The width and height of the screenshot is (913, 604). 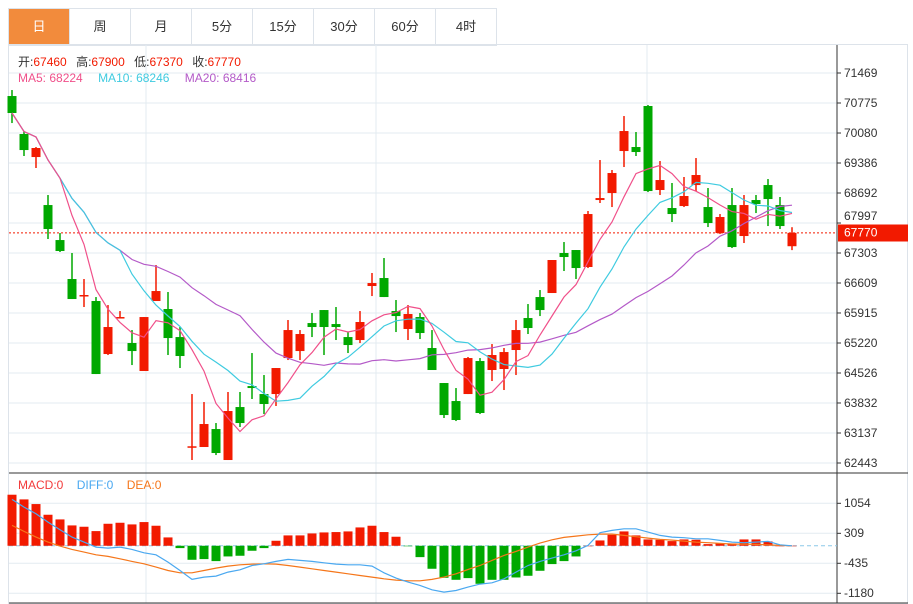 What do you see at coordinates (132, 61) in the screenshot?
I see `ohlc-legend: 开:67460 高:67900 低:67370 收:67770` at bounding box center [132, 61].